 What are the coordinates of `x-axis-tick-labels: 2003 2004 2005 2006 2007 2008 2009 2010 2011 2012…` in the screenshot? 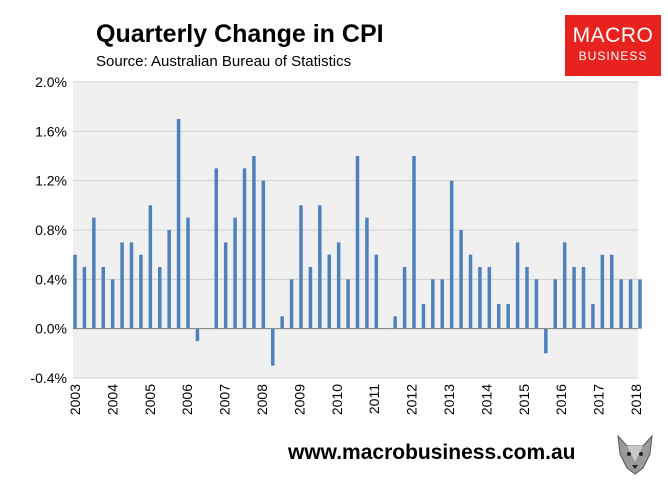 It's located at (355, 399).